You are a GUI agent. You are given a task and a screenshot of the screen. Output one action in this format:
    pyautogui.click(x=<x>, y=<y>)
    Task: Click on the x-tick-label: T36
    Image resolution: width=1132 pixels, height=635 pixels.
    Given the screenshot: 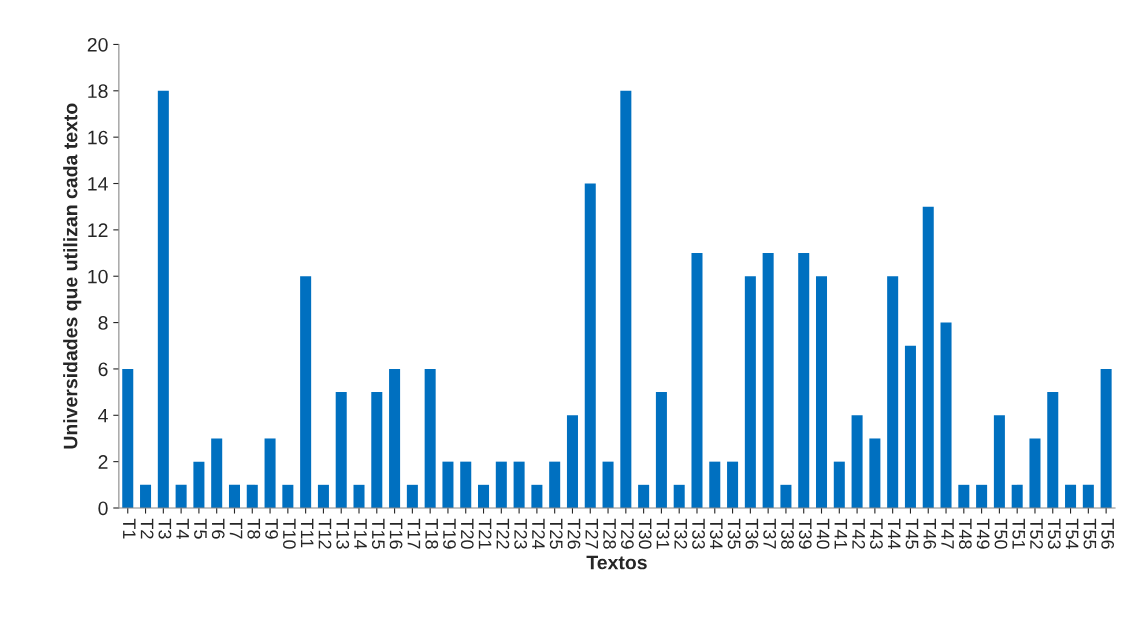 What is the action you would take?
    pyautogui.click(x=752, y=533)
    